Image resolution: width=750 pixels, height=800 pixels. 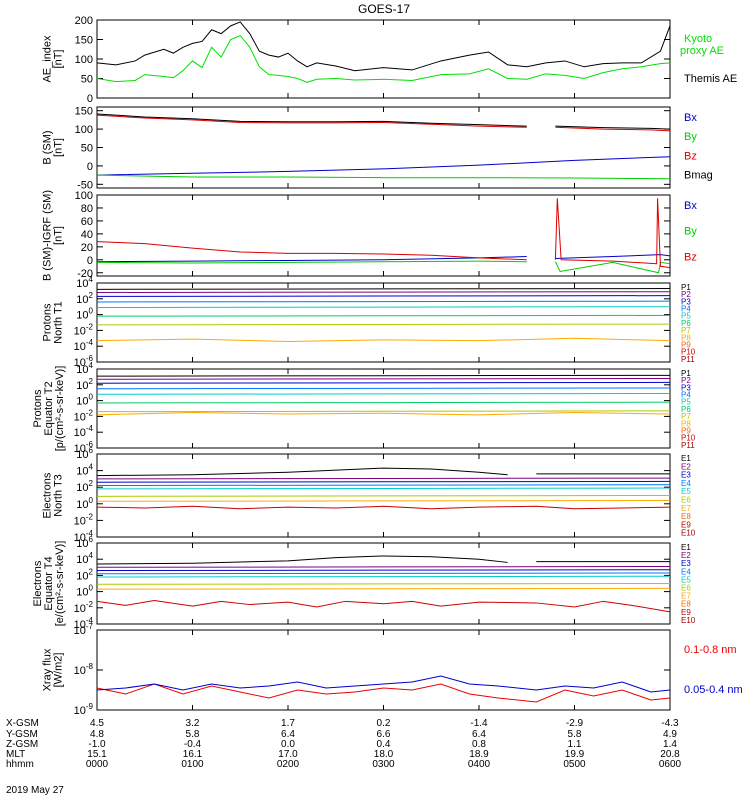 I want to click on ephemeris-row-label: X-GSM, so click(x=22, y=723).